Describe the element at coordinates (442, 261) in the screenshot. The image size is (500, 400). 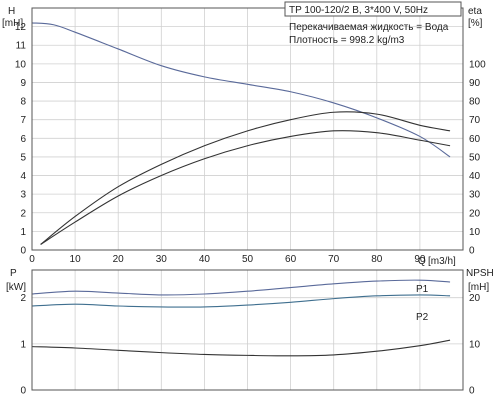
I see `x-axis-unit: [m3/h]` at that location.